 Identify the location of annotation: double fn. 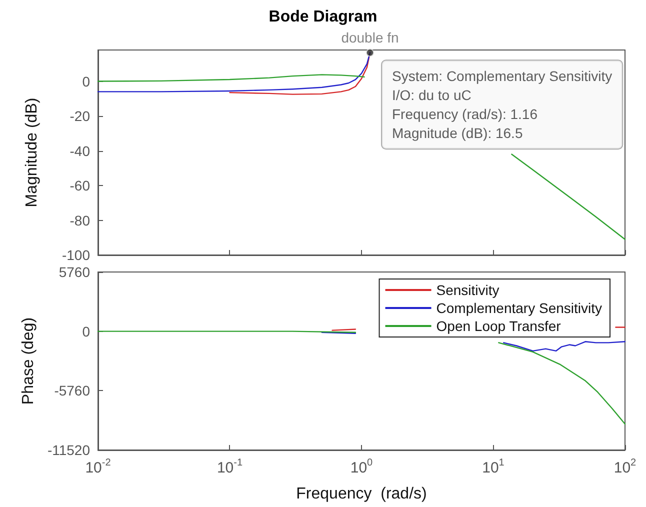
(370, 38).